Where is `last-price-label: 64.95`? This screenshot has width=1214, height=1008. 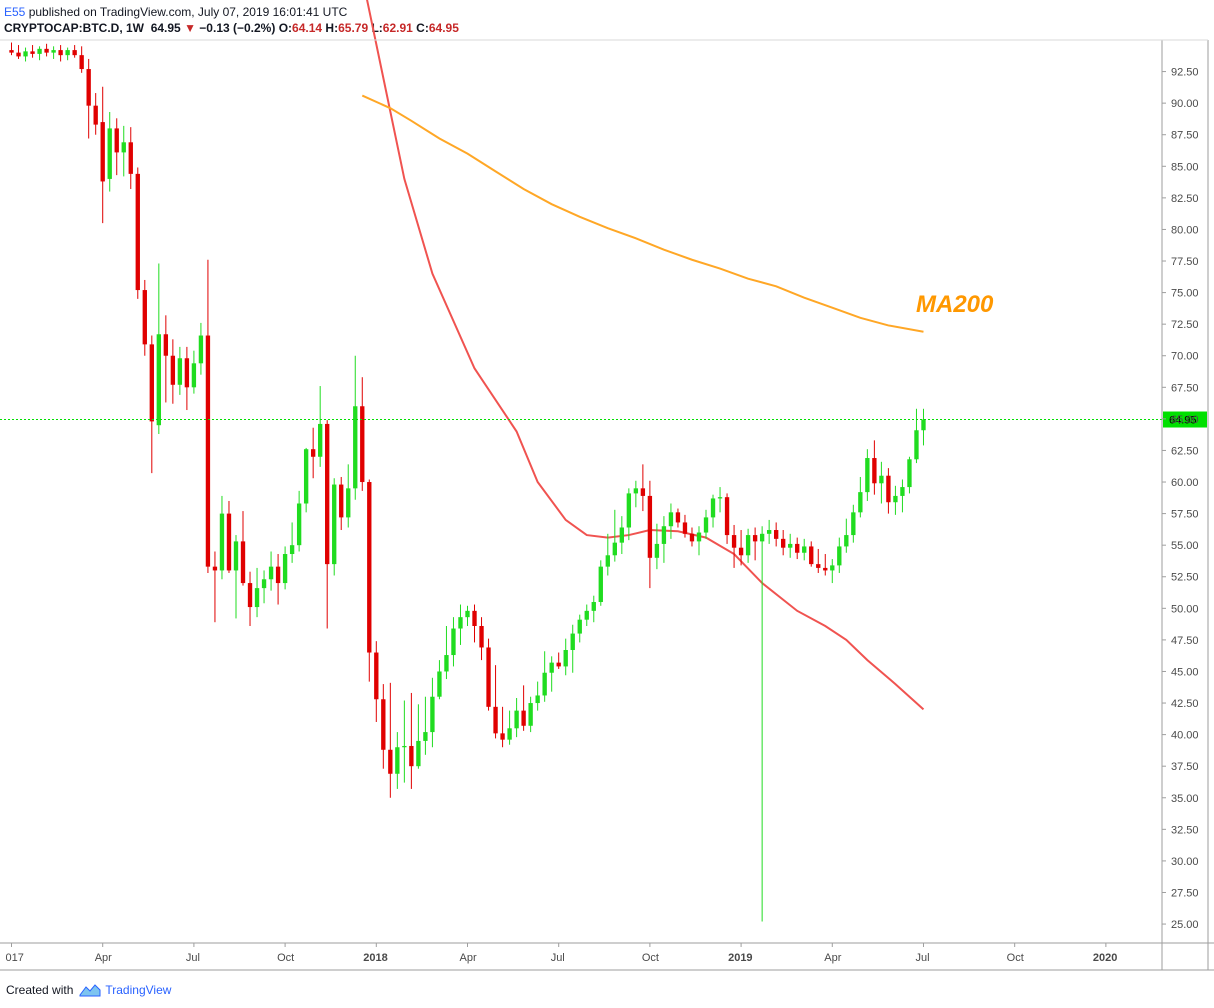 last-price-label: 64.95 is located at coordinates (1183, 421).